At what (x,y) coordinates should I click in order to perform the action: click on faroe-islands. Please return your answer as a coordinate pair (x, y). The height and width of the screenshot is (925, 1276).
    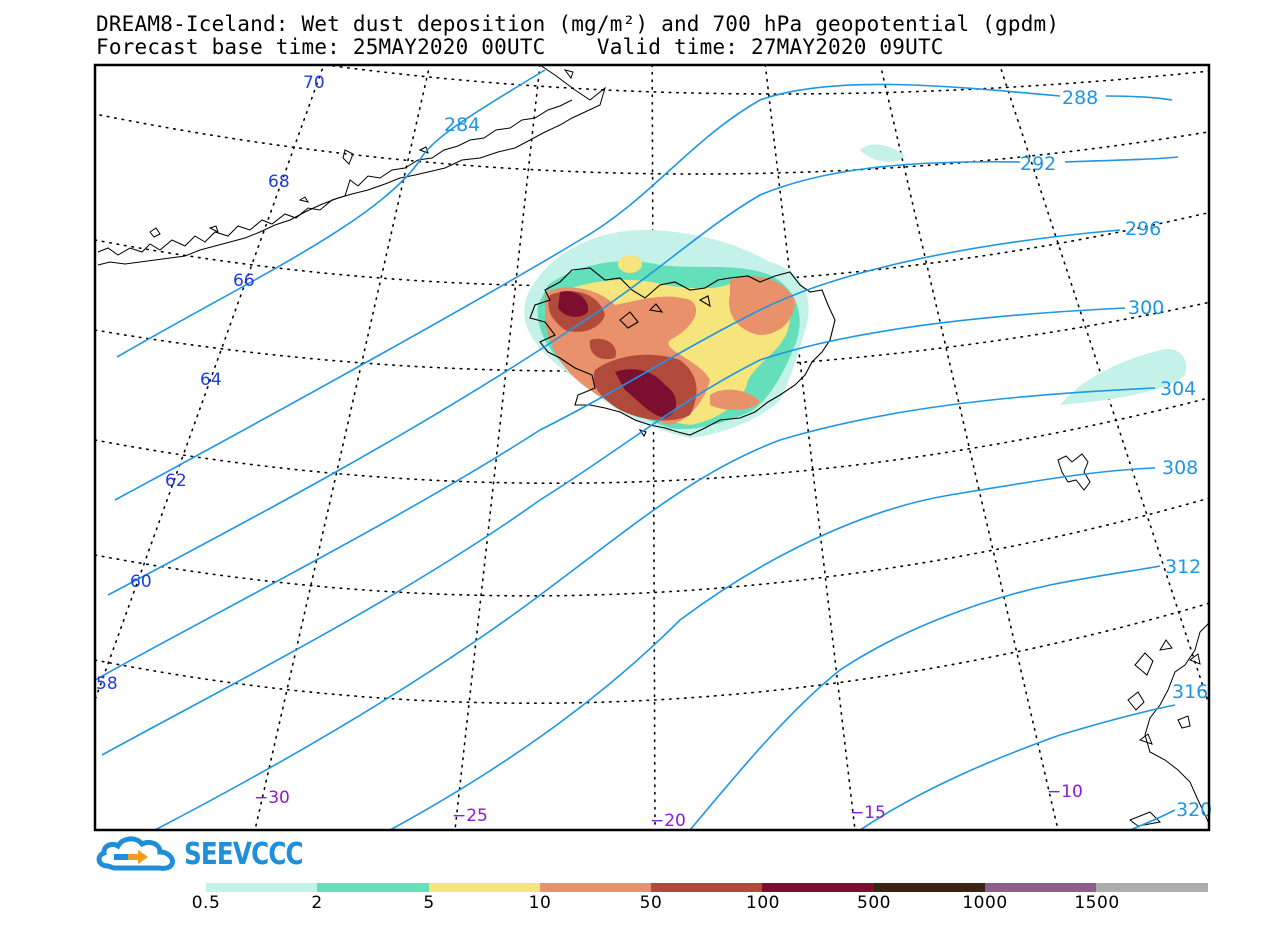
    Looking at the image, I should click on (1074, 472).